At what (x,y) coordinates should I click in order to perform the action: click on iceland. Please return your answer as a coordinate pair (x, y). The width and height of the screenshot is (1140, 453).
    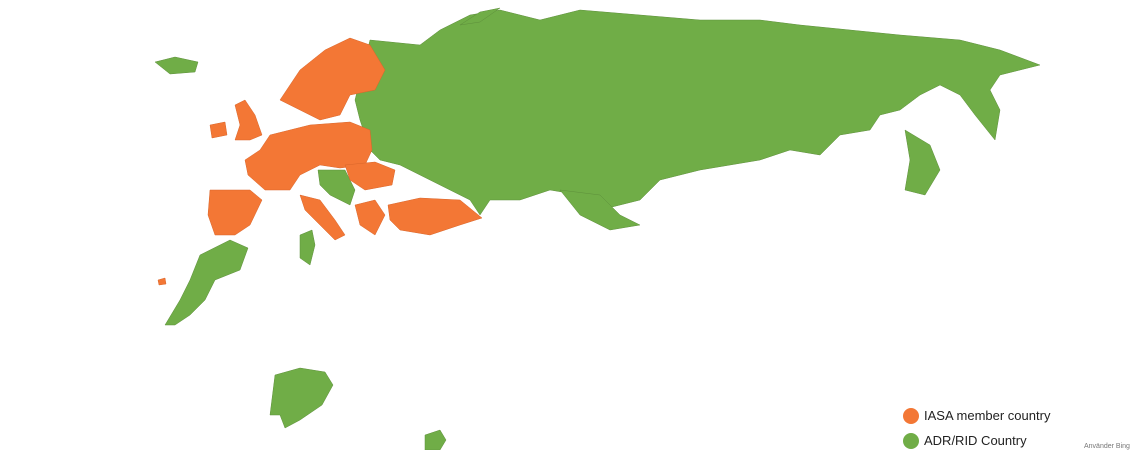
    Looking at the image, I should click on (176, 65).